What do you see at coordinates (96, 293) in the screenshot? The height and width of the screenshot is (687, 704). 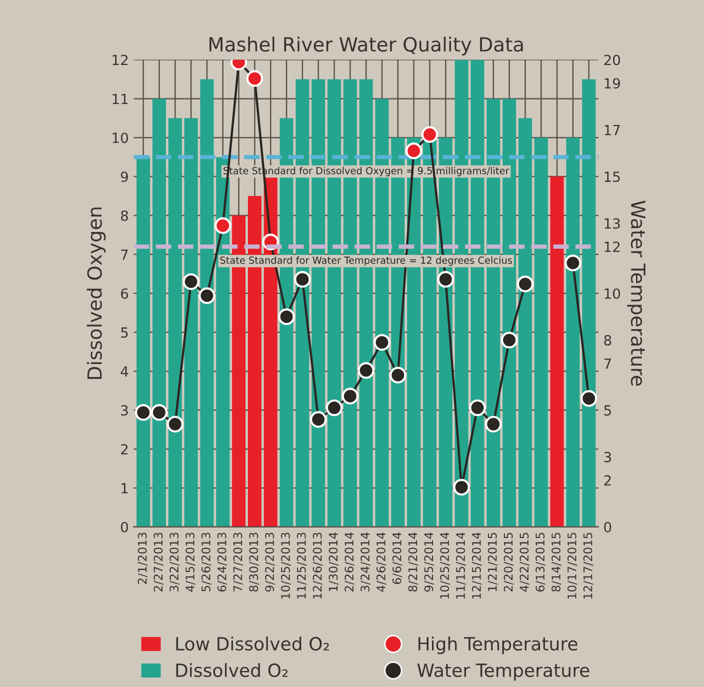 I see `y-axis-title: Dissolved Oxygen` at bounding box center [96, 293].